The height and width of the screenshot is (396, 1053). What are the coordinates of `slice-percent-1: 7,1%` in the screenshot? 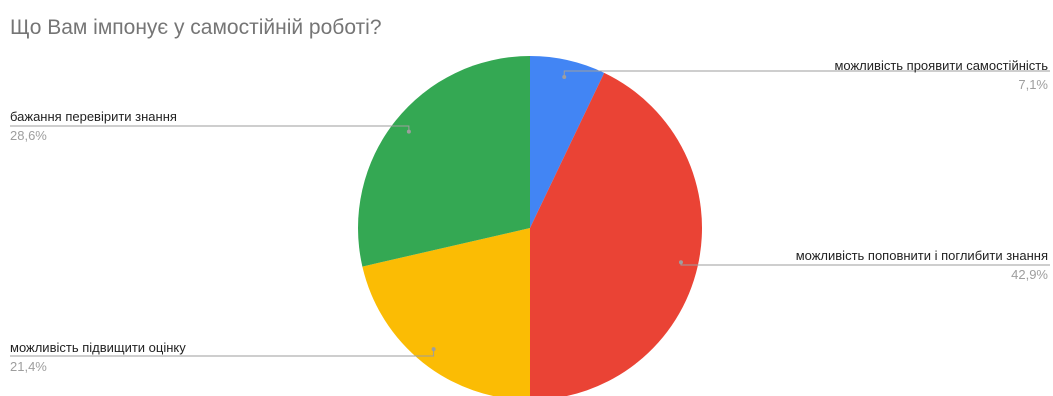 It's located at (1033, 84).